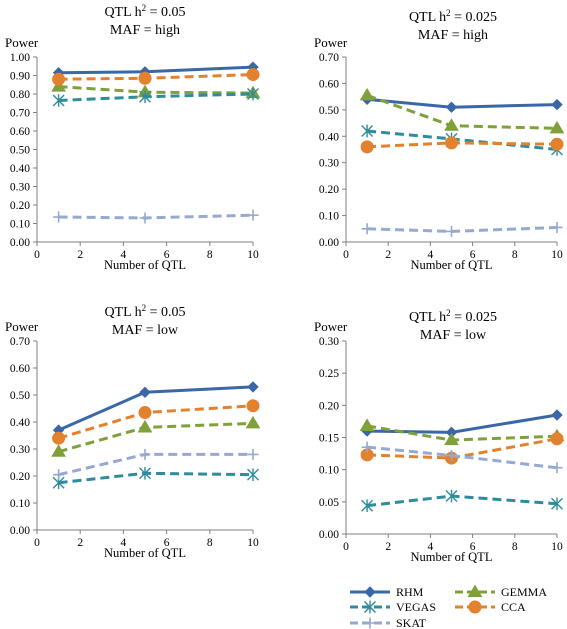 The width and height of the screenshot is (567, 629). Describe the element at coordinates (145, 330) in the screenshot. I see `chart-subtitle: MAF = low` at that location.